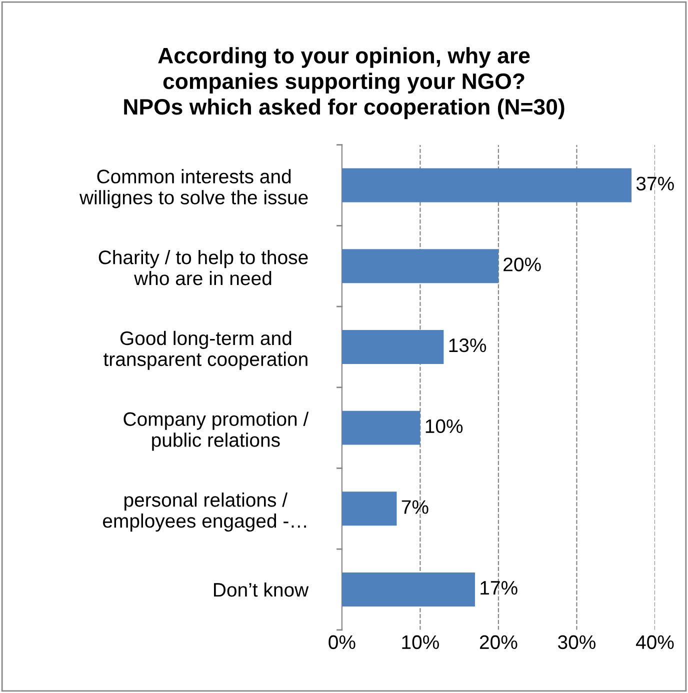 Image resolution: width=688 pixels, height=693 pixels. What do you see at coordinates (206, 350) in the screenshot?
I see `y-tick-label: Good long-term and transparent cooperation` at bounding box center [206, 350].